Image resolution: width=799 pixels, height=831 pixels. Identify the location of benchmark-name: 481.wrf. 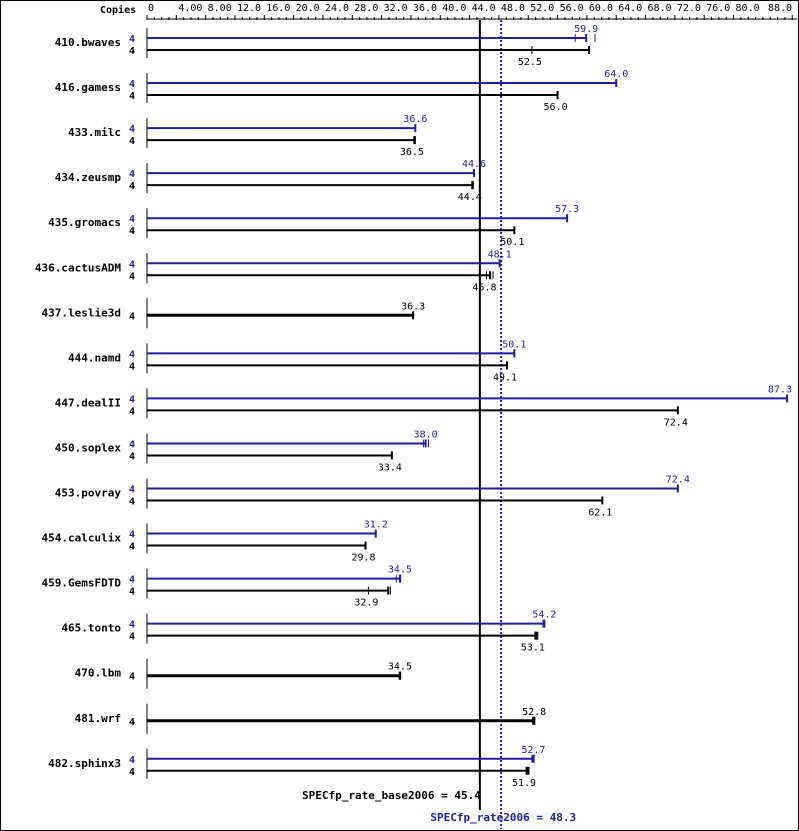
(98, 718).